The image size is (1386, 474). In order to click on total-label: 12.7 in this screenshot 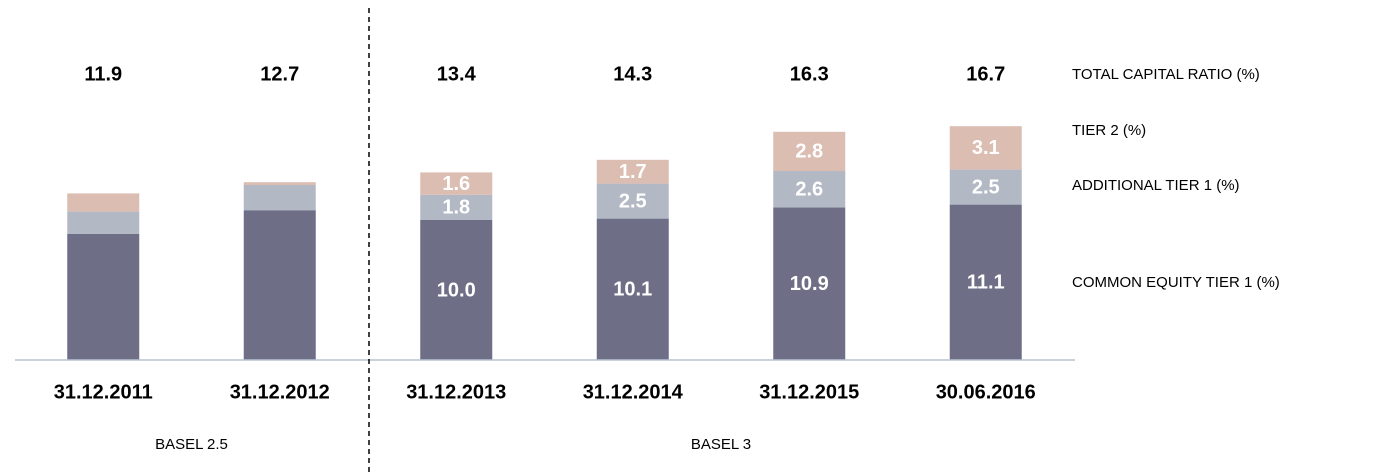, I will do `click(279, 74)`.